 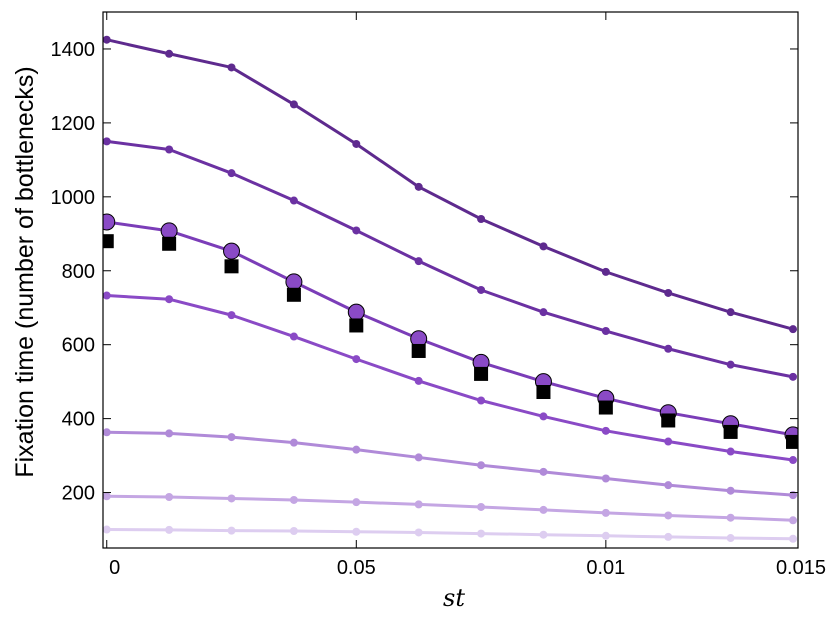 What do you see at coordinates (454, 598) in the screenshot?
I see `x-axis-label: st` at bounding box center [454, 598].